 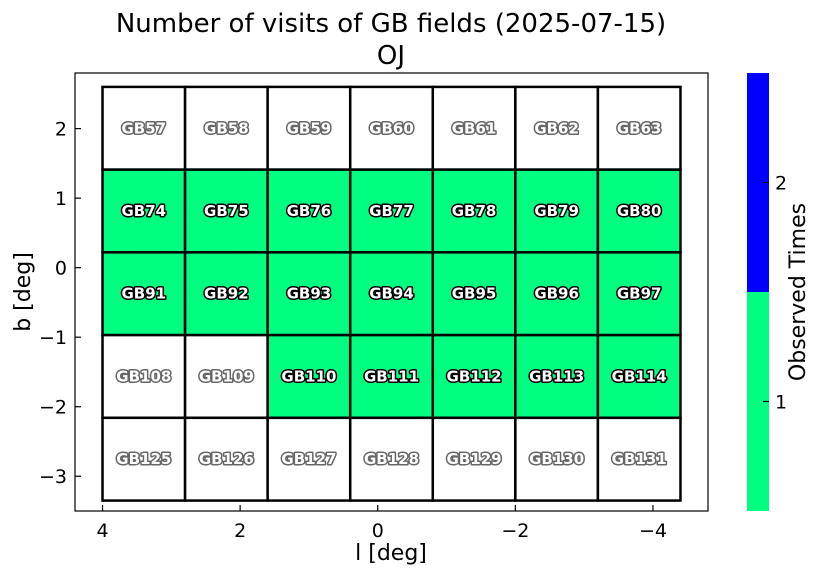 I want to click on field-label-gb63: GB63, so click(x=639, y=128).